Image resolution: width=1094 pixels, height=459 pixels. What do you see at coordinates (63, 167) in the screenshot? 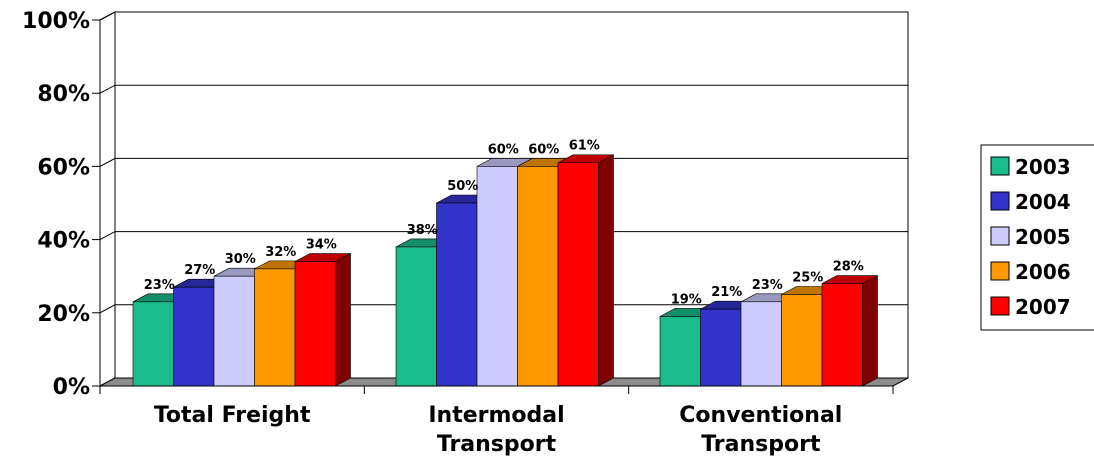
I see `y-tick-label: 60%` at bounding box center [63, 167].